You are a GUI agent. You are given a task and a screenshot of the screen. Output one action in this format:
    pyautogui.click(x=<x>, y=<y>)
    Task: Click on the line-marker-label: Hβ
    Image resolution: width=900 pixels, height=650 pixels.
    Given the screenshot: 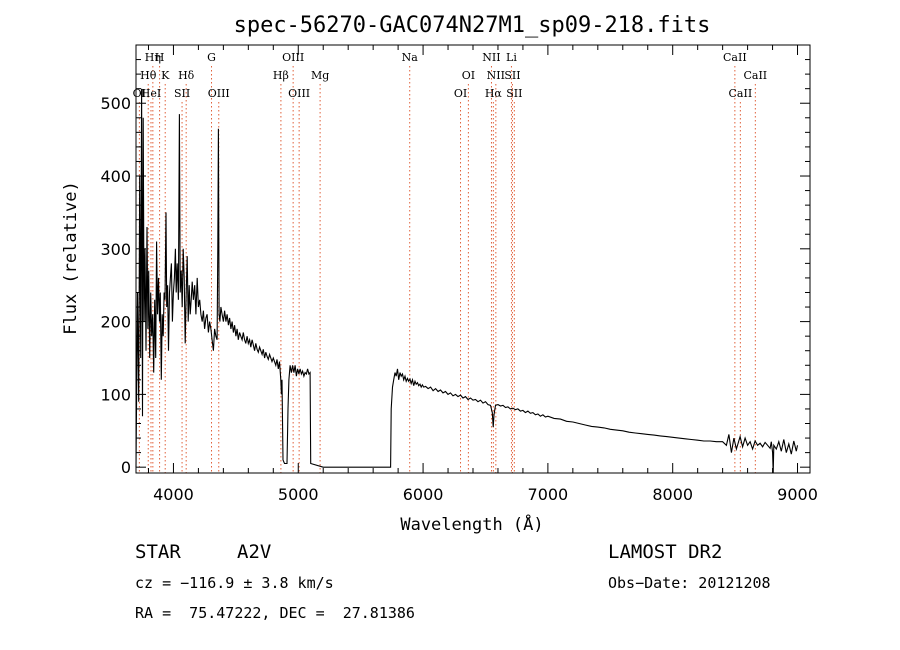 What is the action you would take?
    pyautogui.click(x=281, y=75)
    